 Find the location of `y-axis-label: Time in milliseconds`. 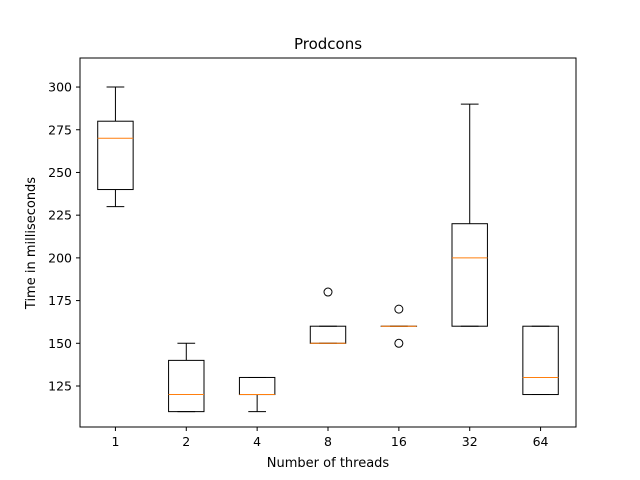

y-axis-label: Time in milliseconds is located at coordinates (31, 243).